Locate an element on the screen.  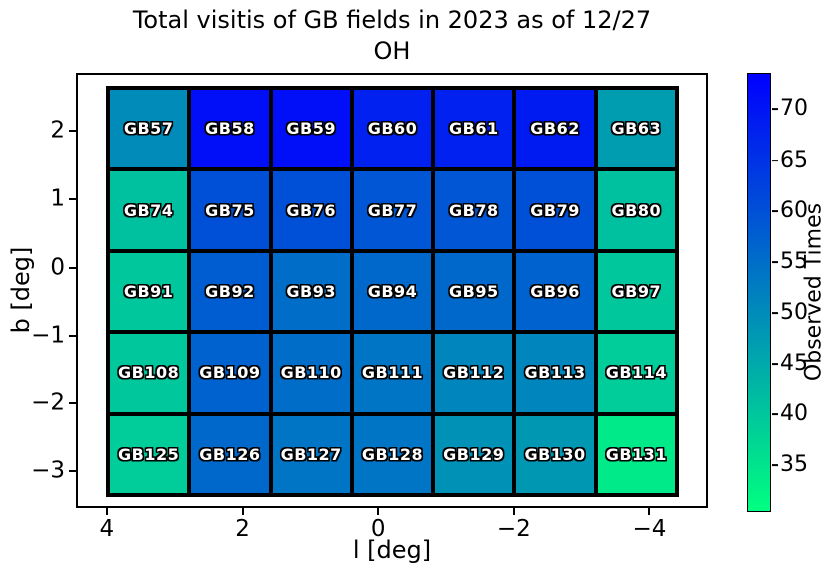
heatmap-cell-label: GB131 is located at coordinates (636, 454).